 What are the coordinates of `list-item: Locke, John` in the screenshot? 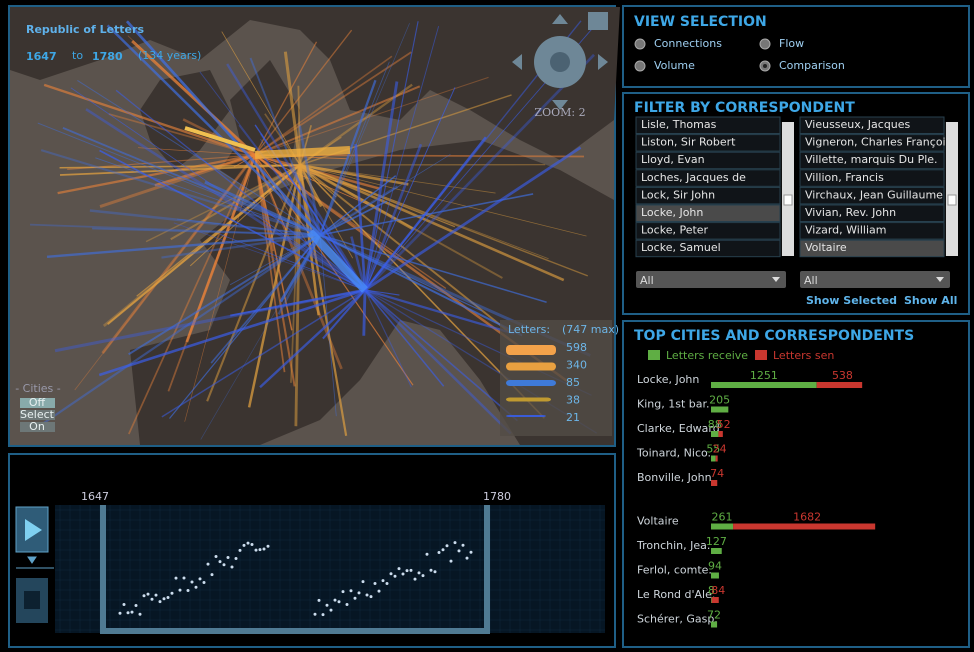 It's located at (672, 212).